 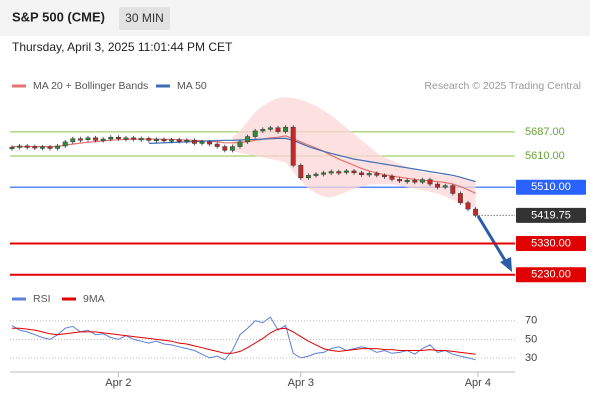 I want to click on last-price-label: 5419.75, so click(x=551, y=215).